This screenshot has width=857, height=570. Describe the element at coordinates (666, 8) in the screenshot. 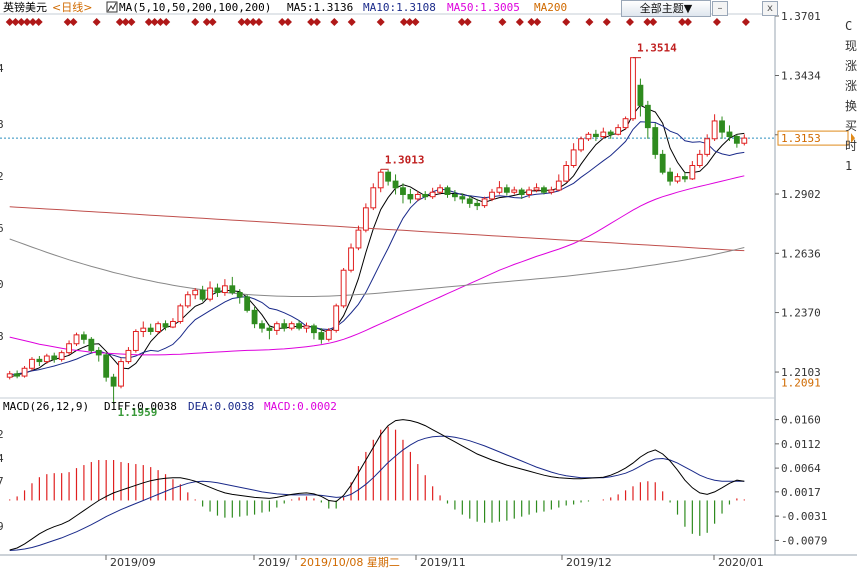

I see `theme-dropdown-button: 全部主题▼` at that location.